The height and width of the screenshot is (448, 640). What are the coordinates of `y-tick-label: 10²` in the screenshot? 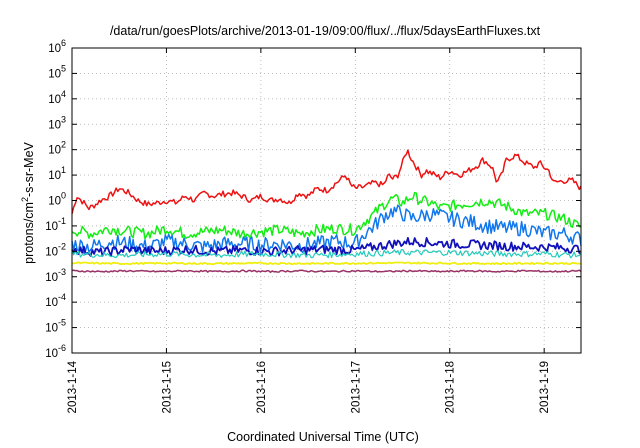 It's located at (57, 148).